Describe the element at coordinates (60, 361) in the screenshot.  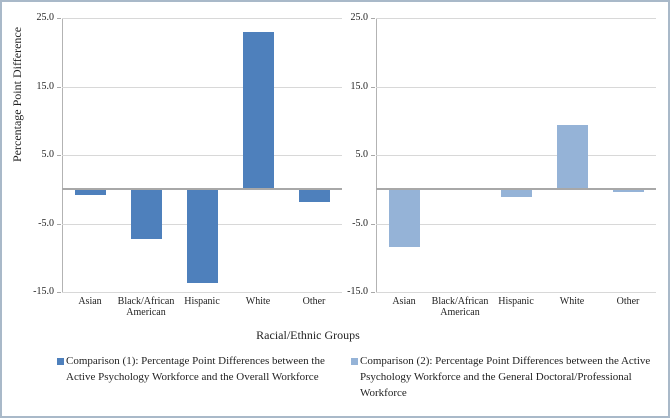
I see `legend-marker-comparison-1-icon` at that location.